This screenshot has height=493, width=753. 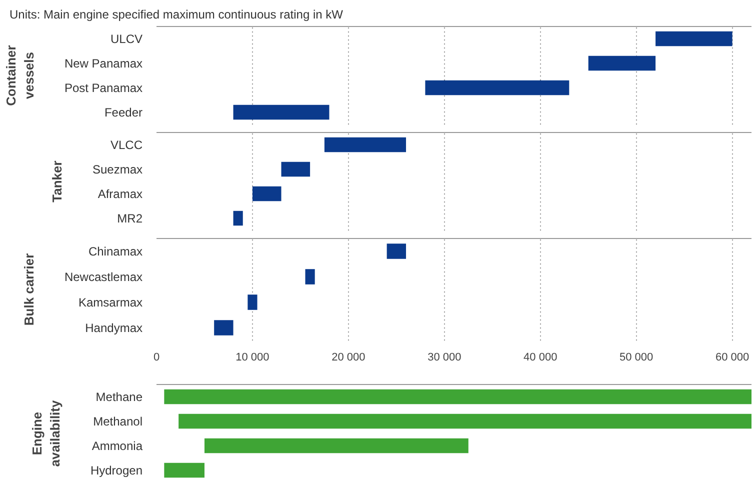 I want to click on y-tick-label: Aframax, so click(x=120, y=193).